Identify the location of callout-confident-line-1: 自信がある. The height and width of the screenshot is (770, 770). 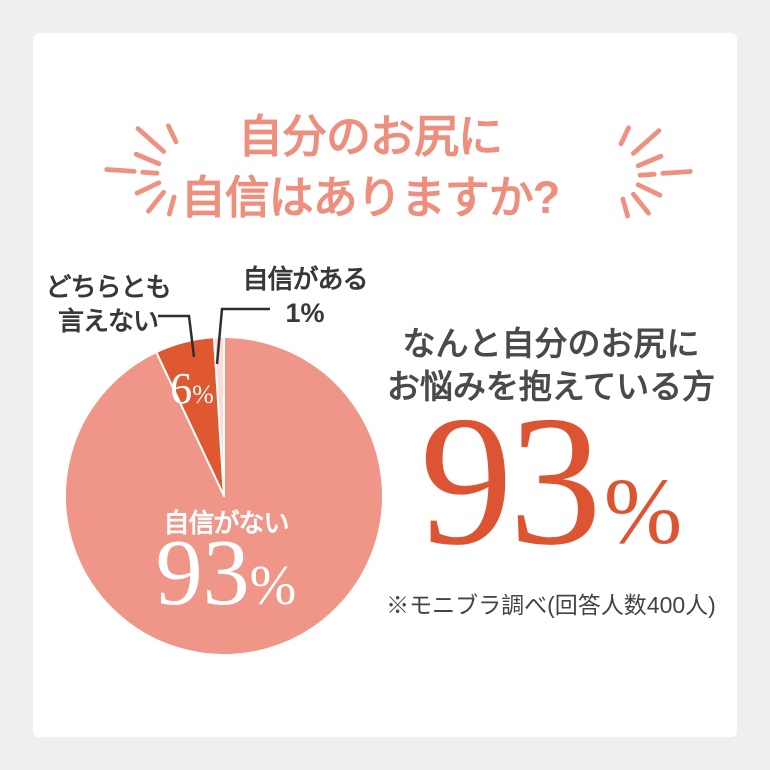
(305, 279).